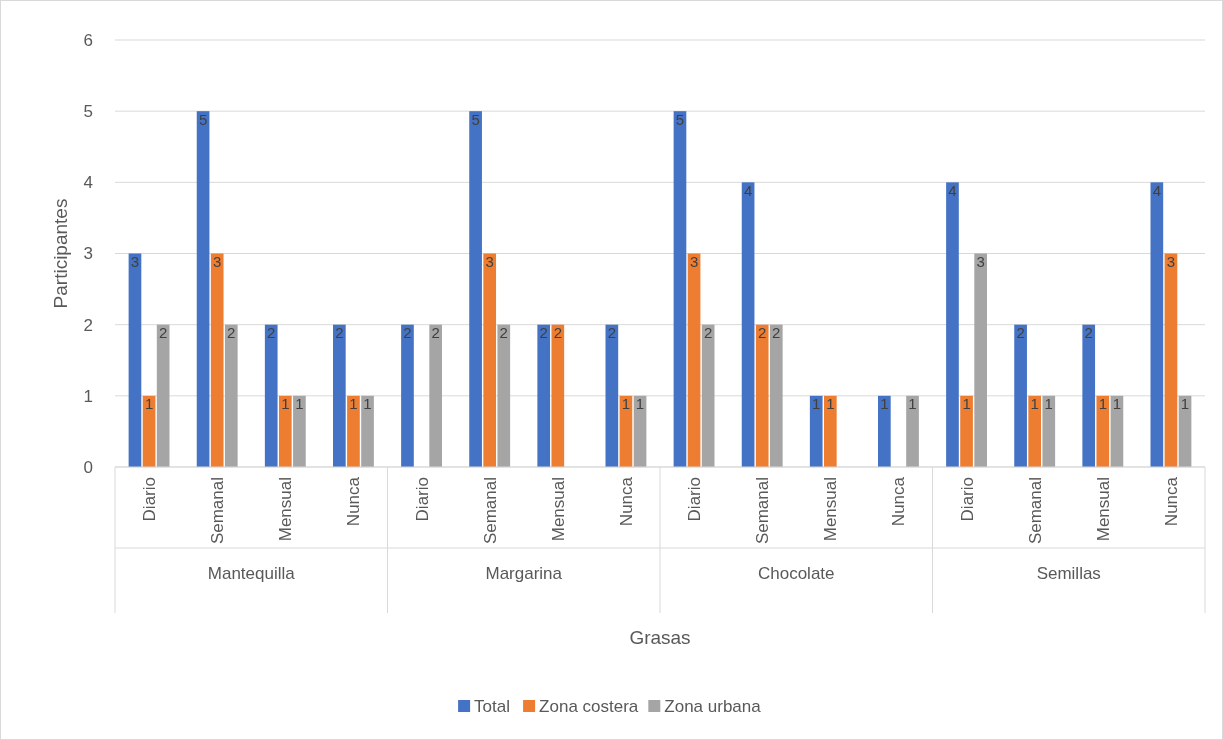  I want to click on text: Mantequilla, so click(251, 573).